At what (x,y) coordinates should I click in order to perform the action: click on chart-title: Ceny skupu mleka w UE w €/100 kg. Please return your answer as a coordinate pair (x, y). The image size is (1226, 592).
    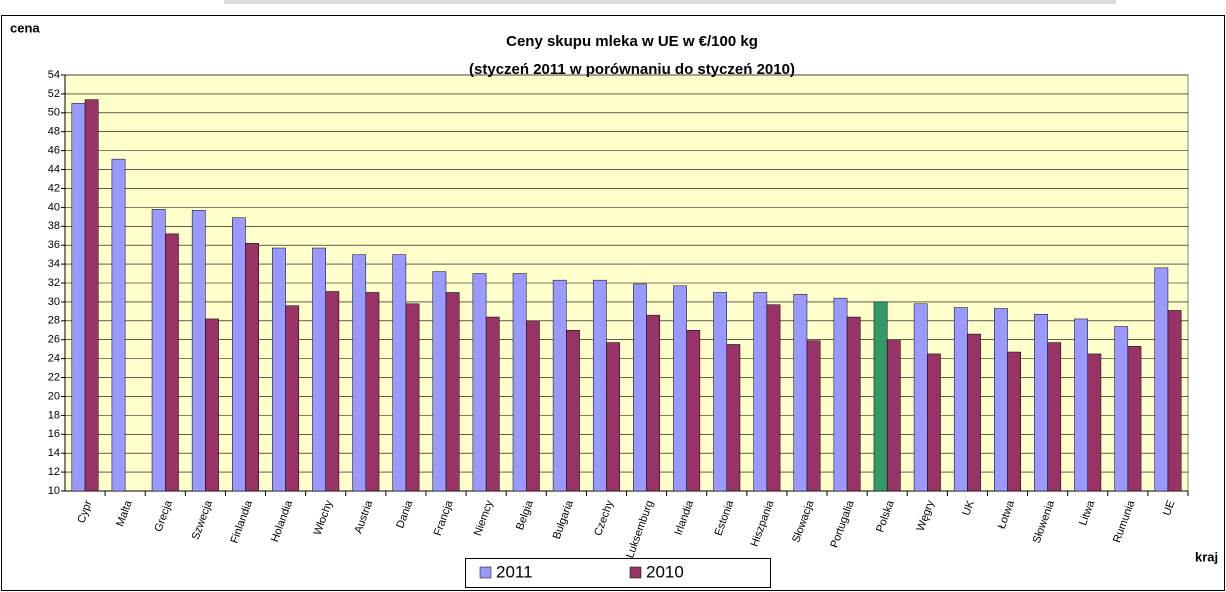
    Looking at the image, I should click on (632, 41).